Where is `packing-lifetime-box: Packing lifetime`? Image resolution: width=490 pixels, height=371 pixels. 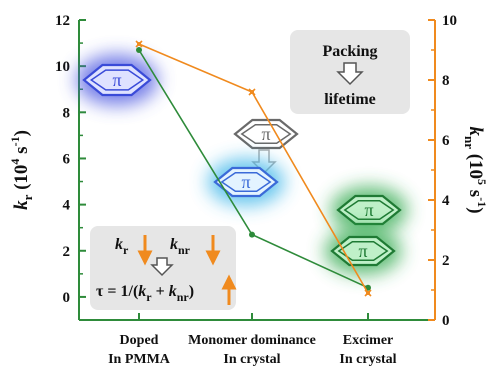
packing-lifetime-box: Packing lifetime is located at coordinates (350, 72).